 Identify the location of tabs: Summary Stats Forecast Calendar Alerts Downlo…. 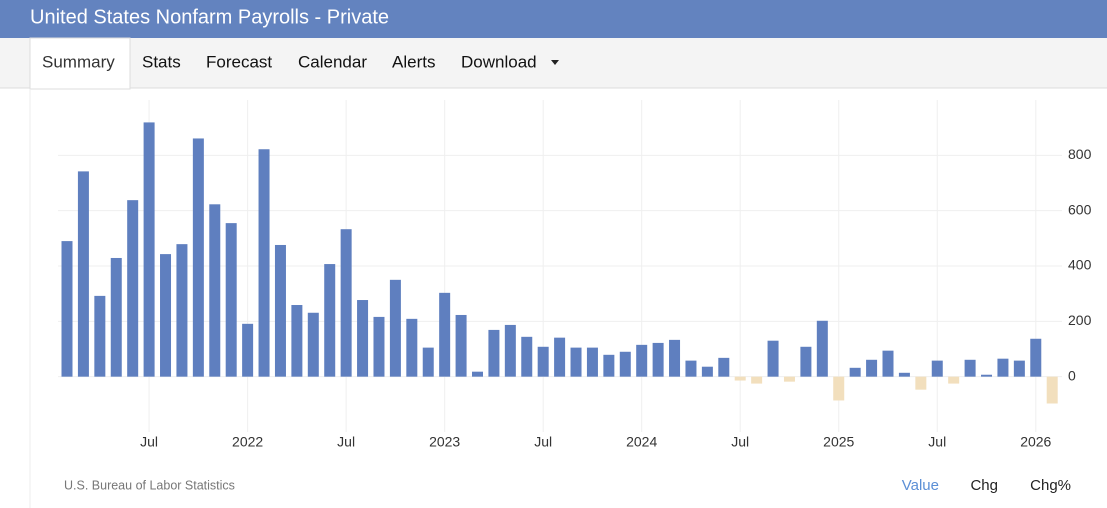
(289, 61).